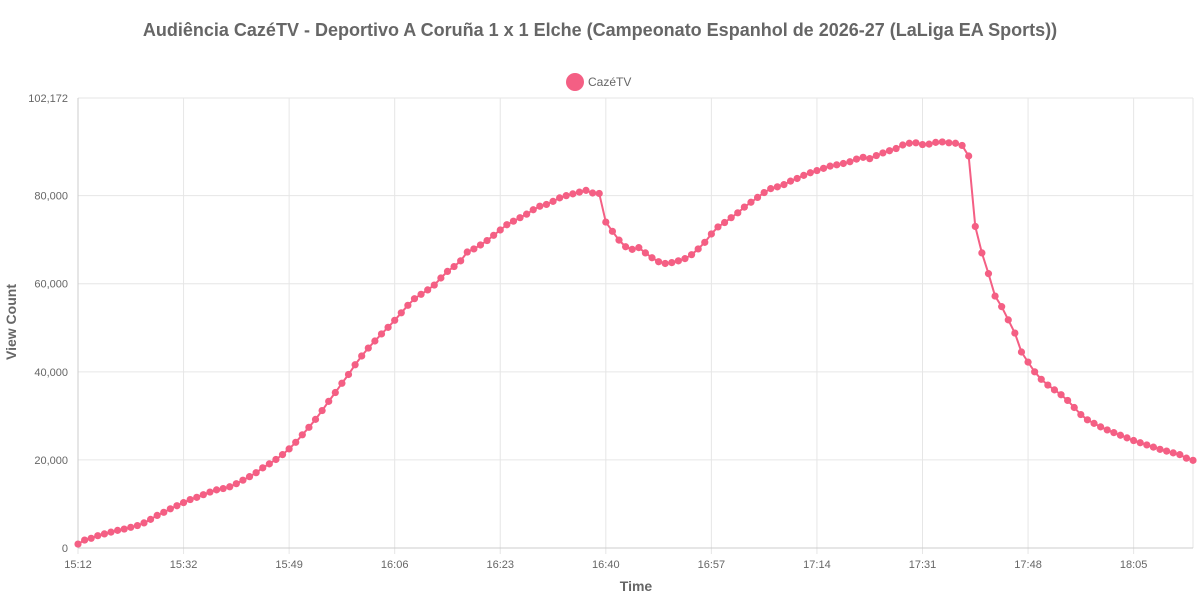 The image size is (1200, 605). I want to click on legend: CazéTV, so click(598, 82).